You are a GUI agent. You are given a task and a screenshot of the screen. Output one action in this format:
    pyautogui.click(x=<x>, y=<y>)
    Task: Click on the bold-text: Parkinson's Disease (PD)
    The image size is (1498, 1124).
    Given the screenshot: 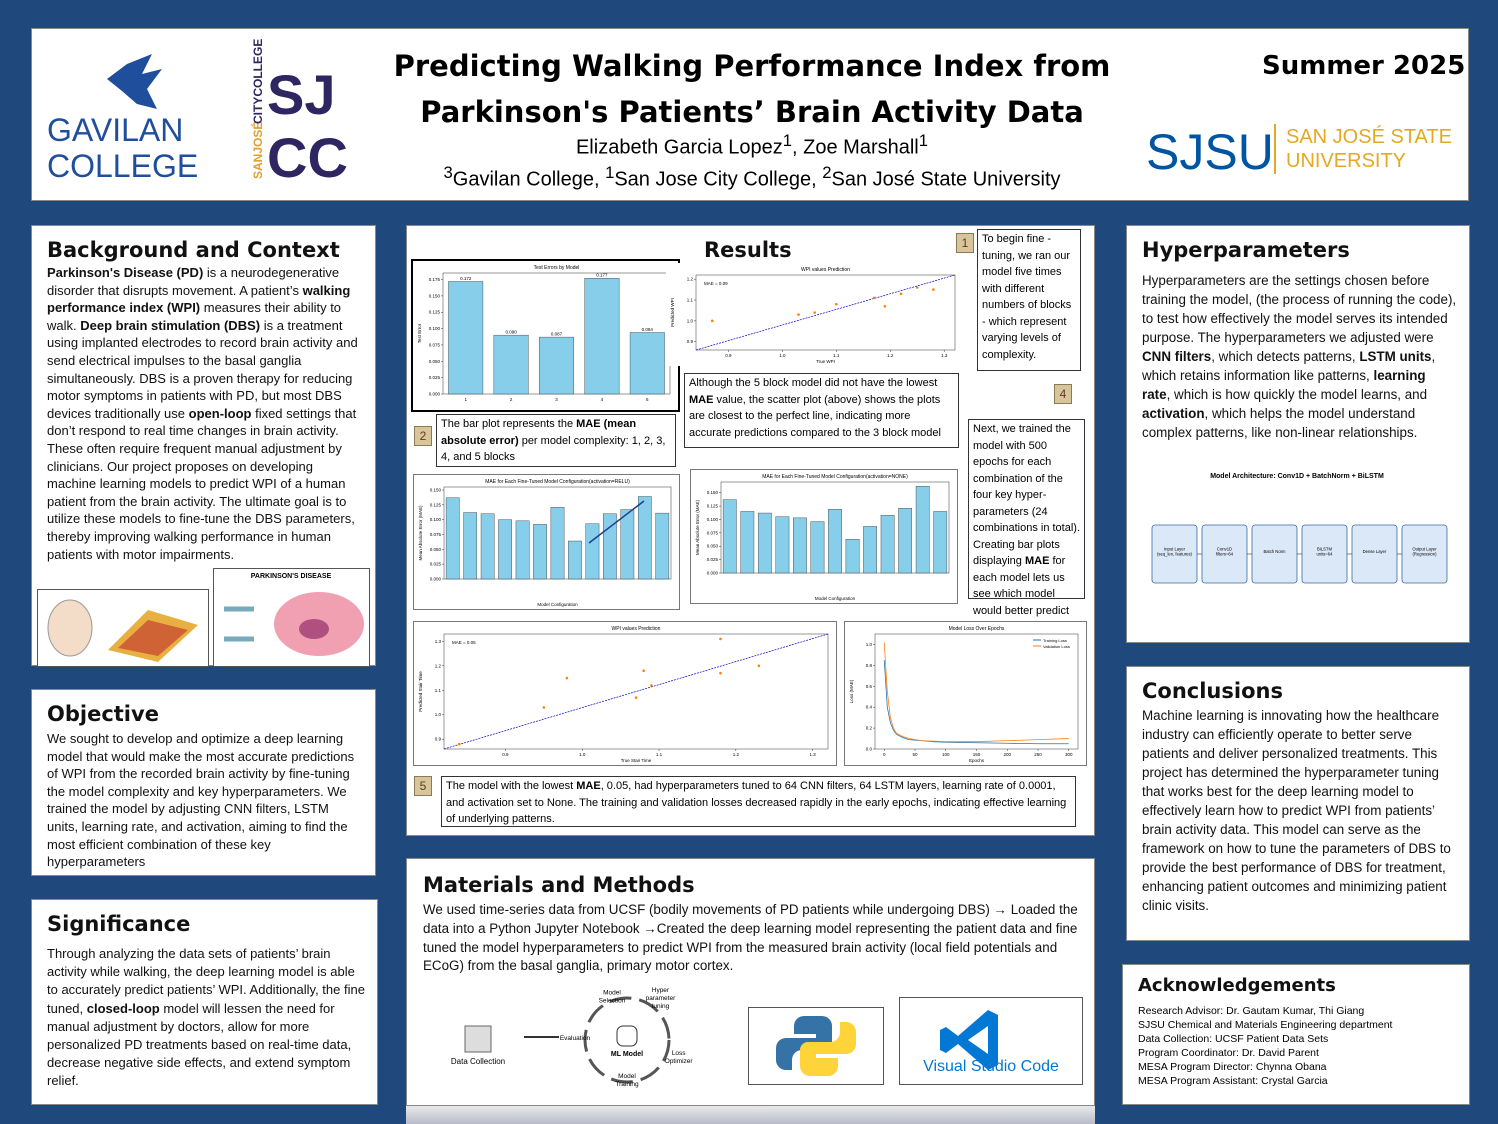 What is the action you would take?
    pyautogui.click(x=125, y=272)
    